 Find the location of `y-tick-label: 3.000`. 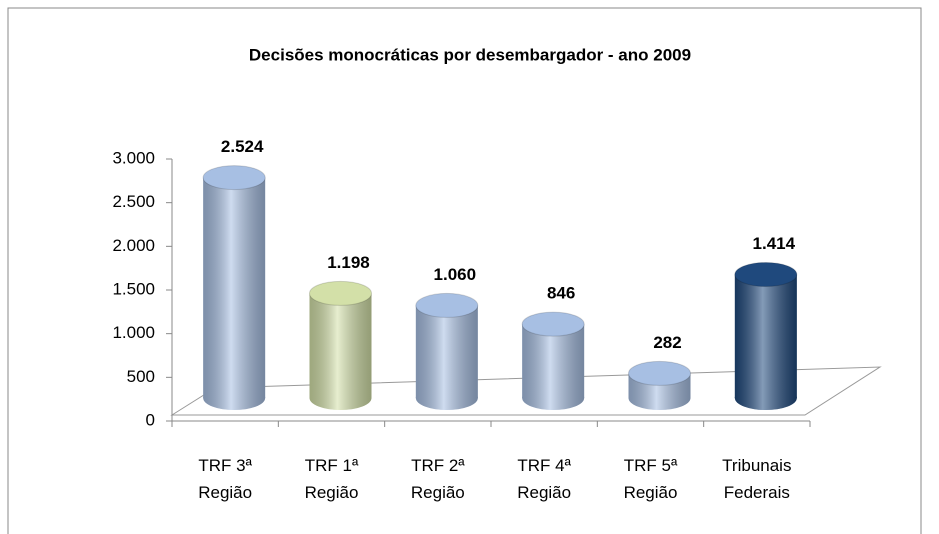

y-tick-label: 3.000 is located at coordinates (133, 157).